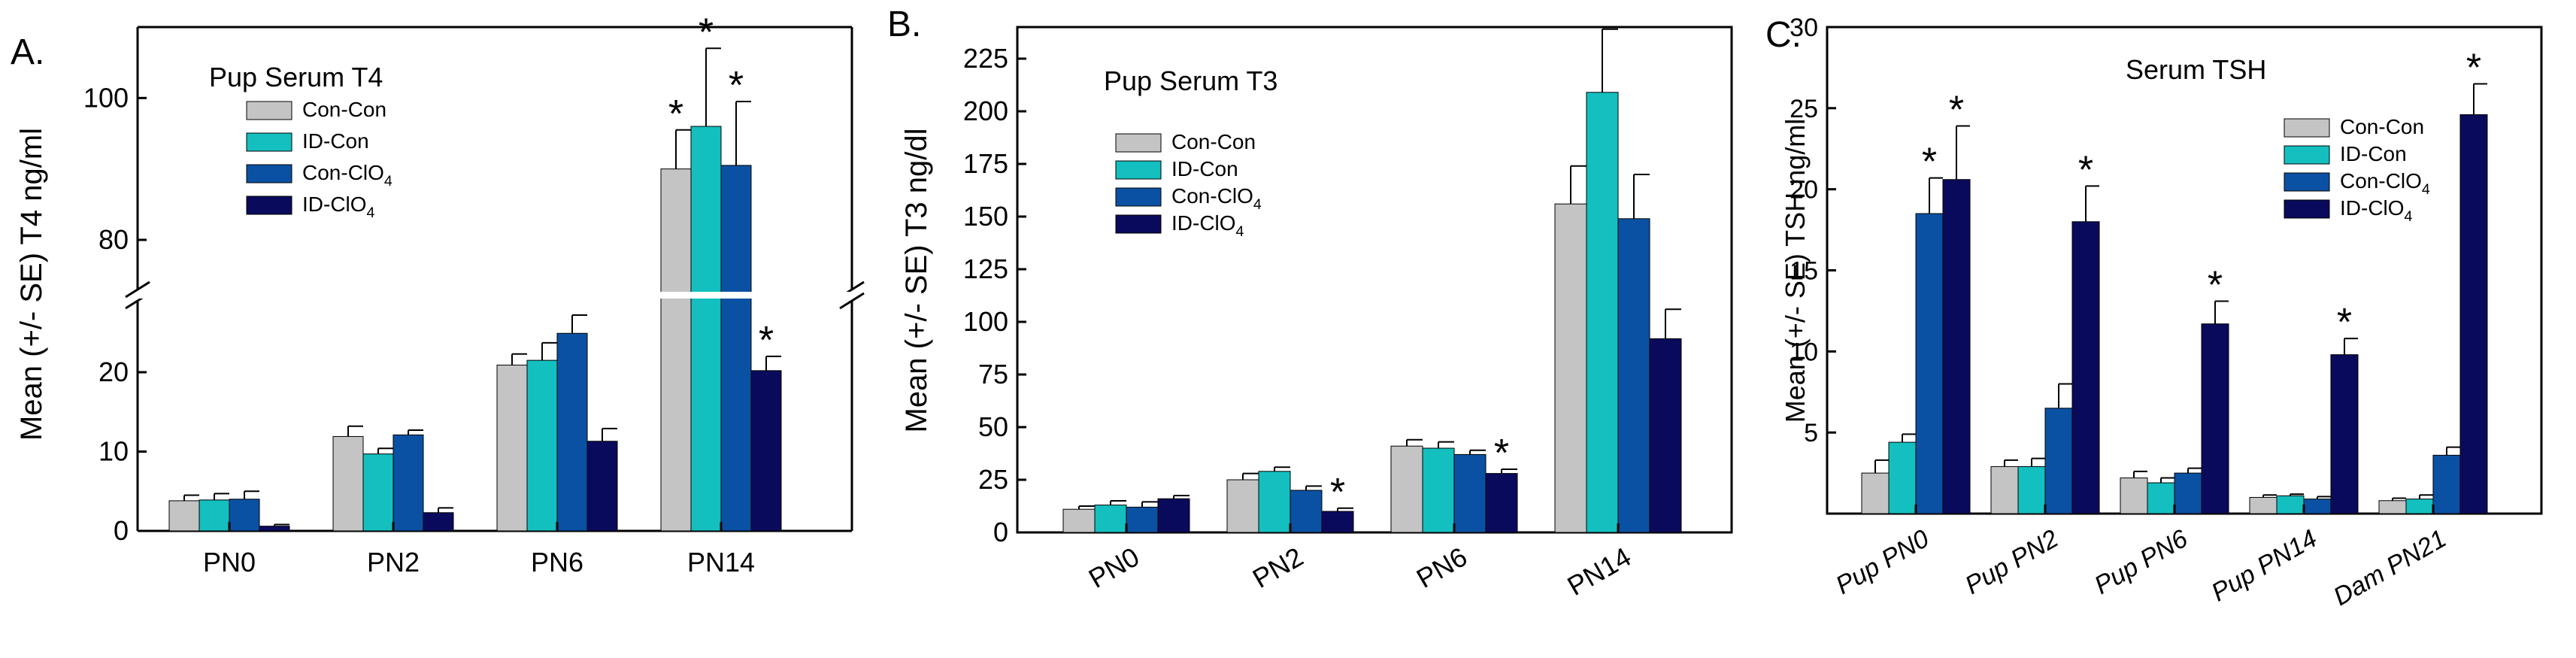  What do you see at coordinates (1138, 170) in the screenshot?
I see `panel-b-legend-swatch` at bounding box center [1138, 170].